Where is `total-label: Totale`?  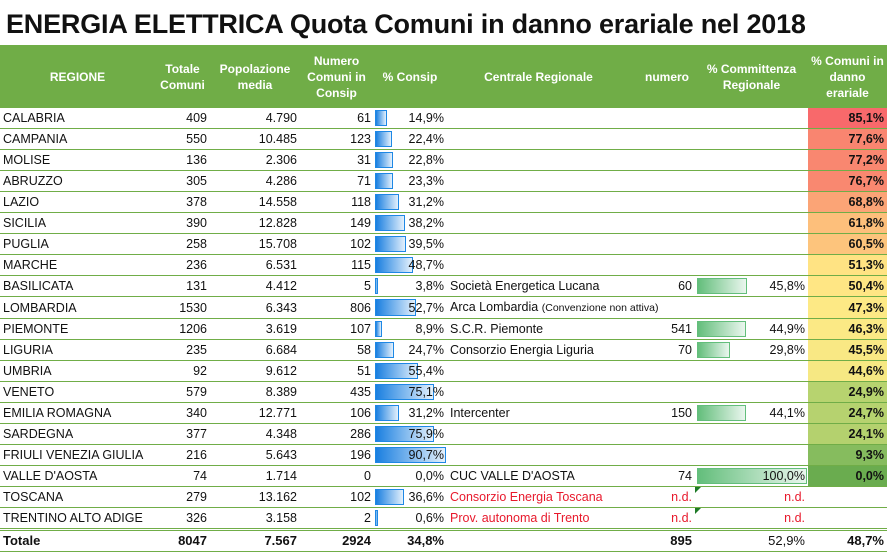
total-label: Totale is located at coordinates (77, 540).